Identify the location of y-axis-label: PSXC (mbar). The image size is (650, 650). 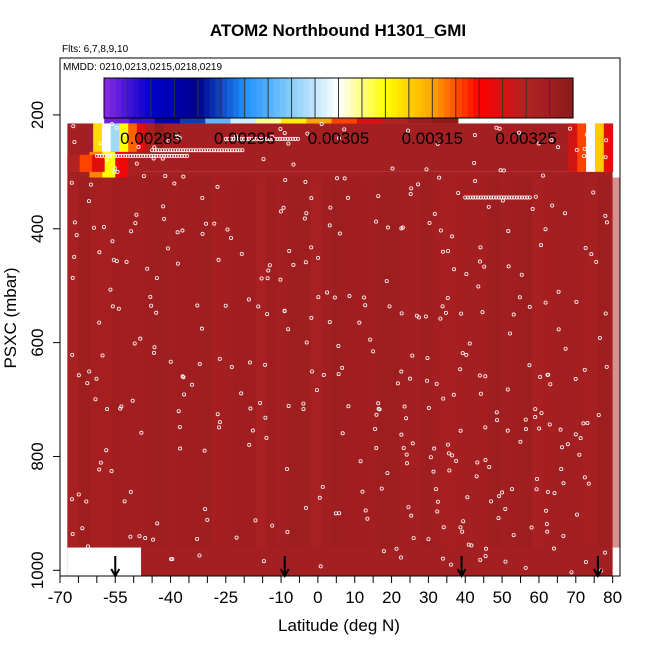
(10, 317).